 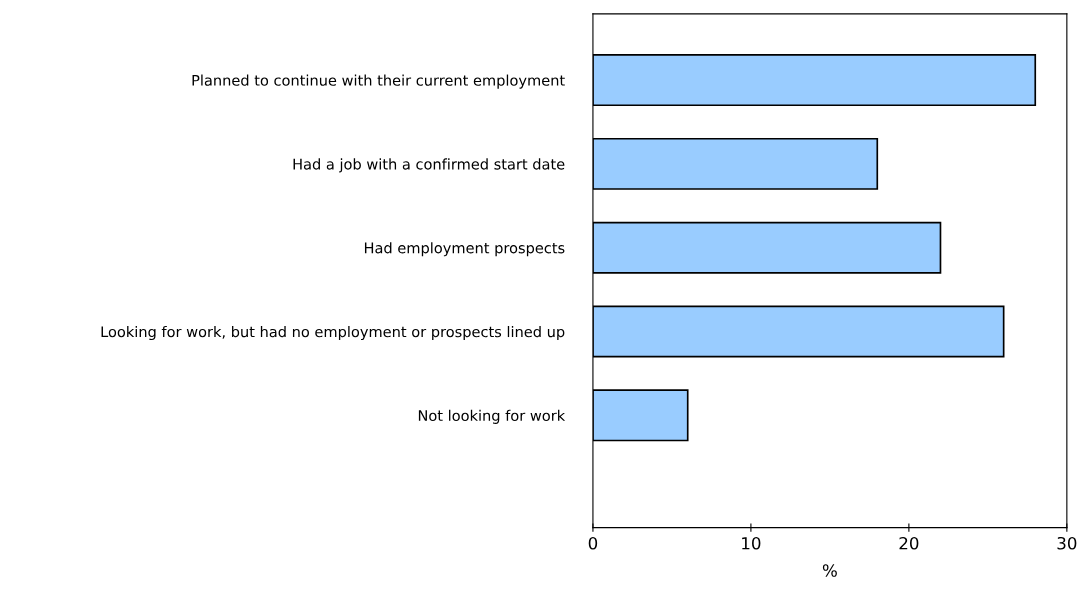 I want to click on y-tick-label: Planned to continue with their current employment, so click(x=378, y=81).